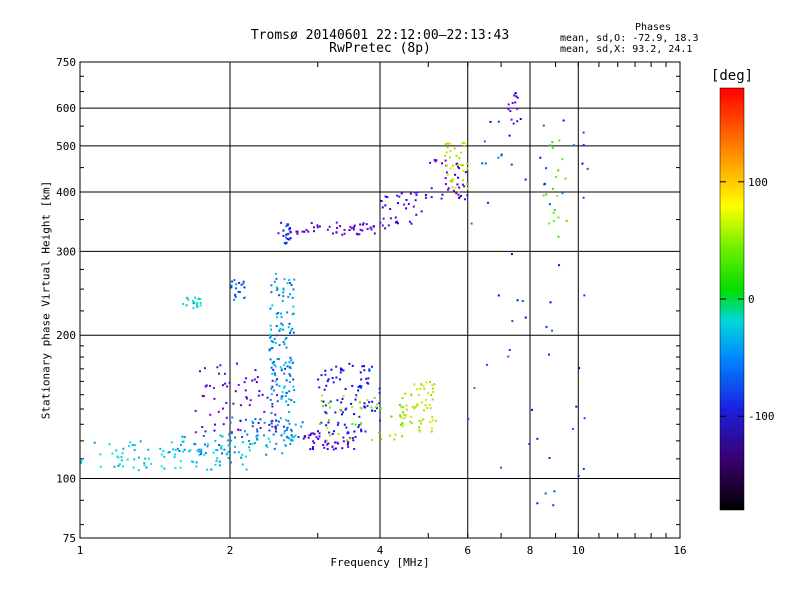 Image resolution: width=800 pixels, height=600 pixels. Describe the element at coordinates (732, 76) in the screenshot. I see `colorbar-label: [deg]` at that location.